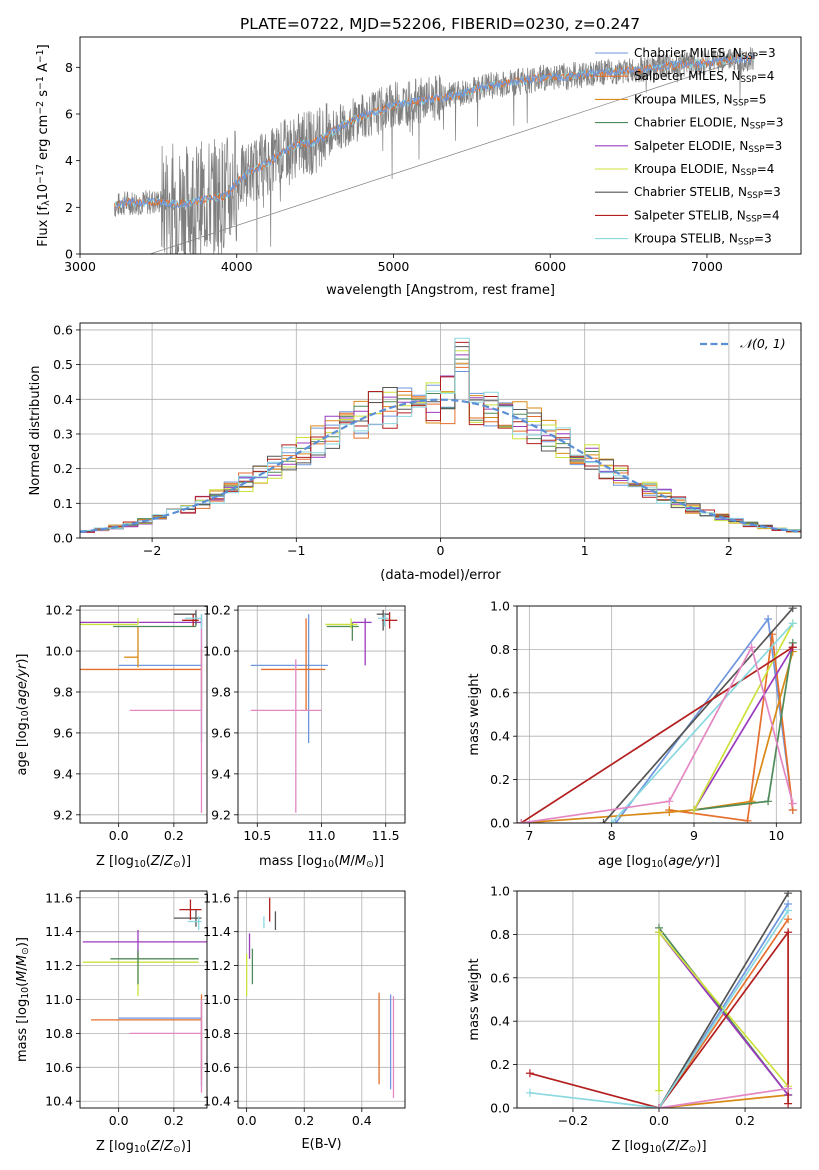 This screenshot has width=819, height=1170. I want to click on x-tick-label: 0.4, so click(362, 1120).